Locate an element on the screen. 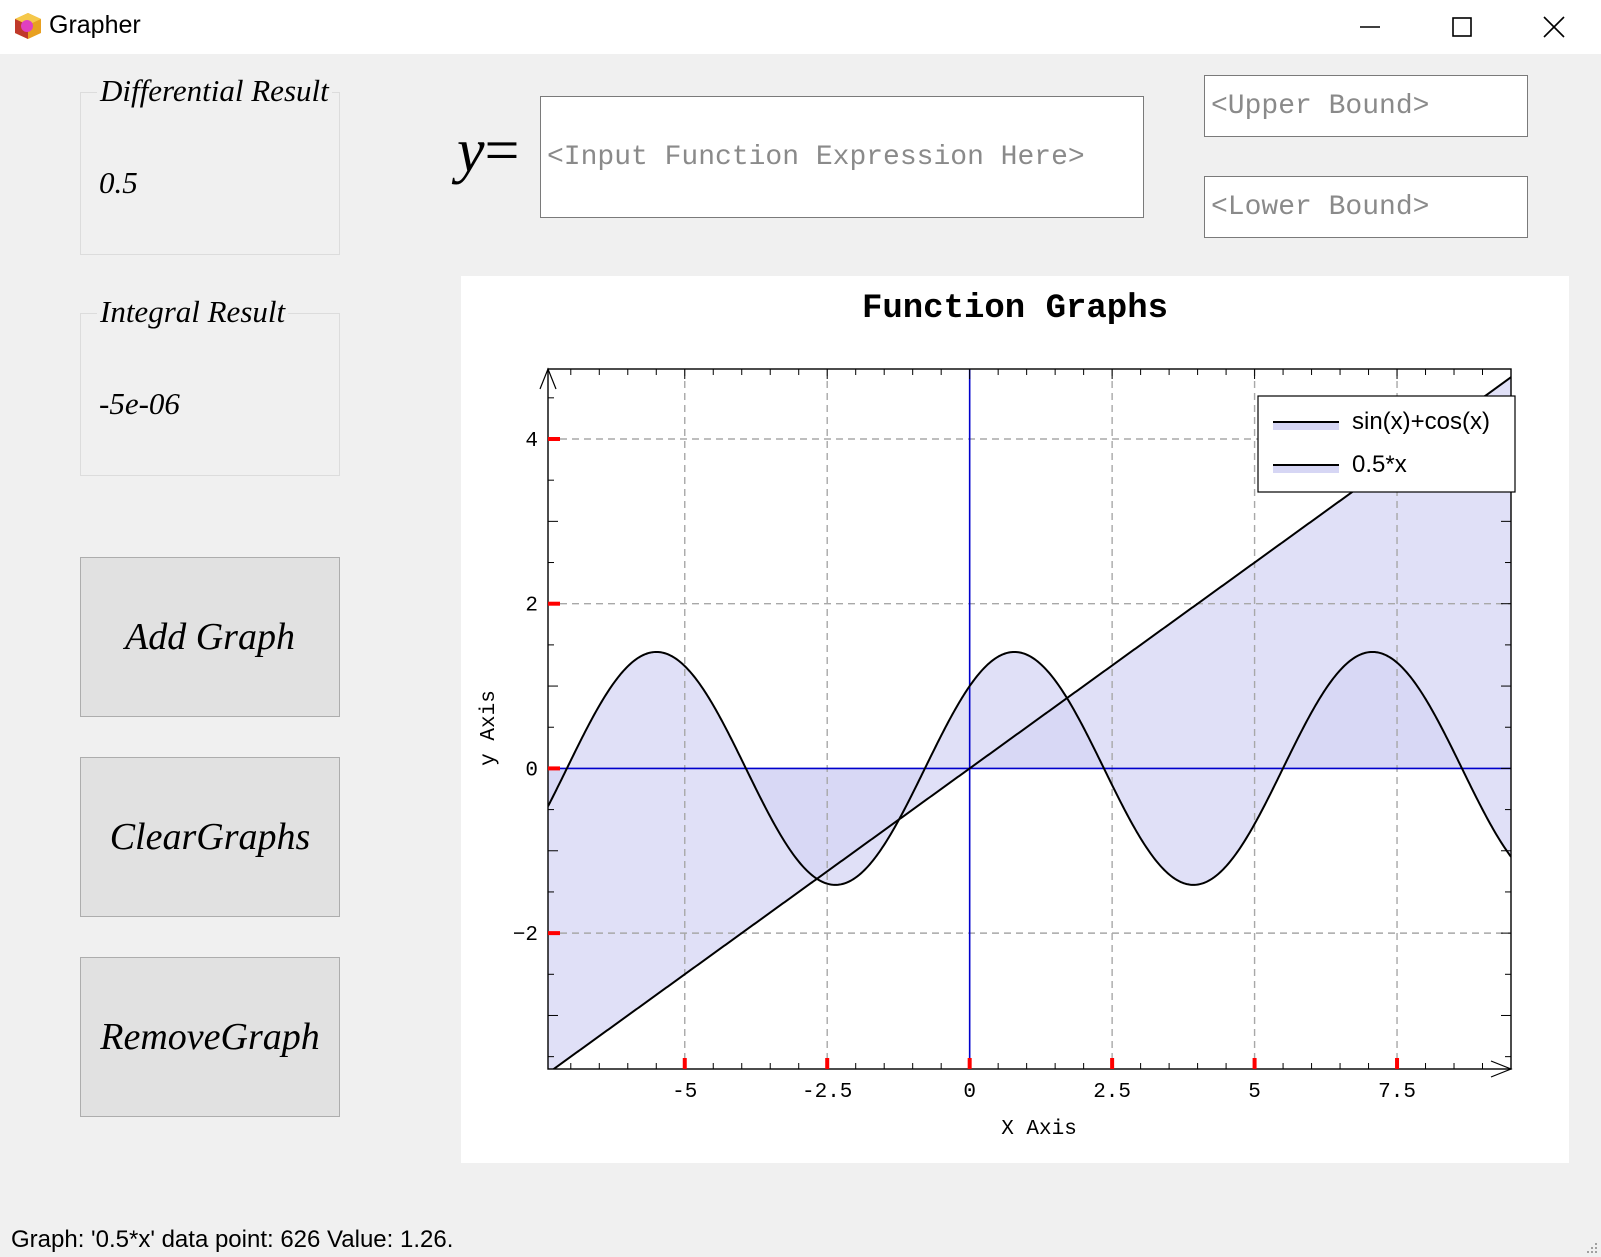 This screenshot has width=1601, height=1257. integral-result-title: Integral Result is located at coordinates (193, 312).